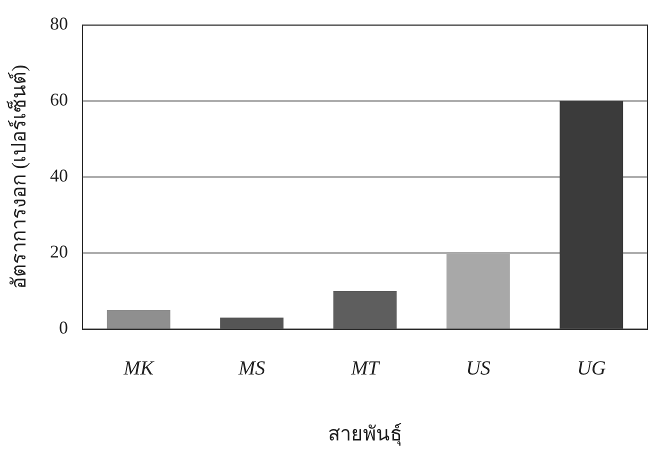 The image size is (650, 455). Describe the element at coordinates (365, 368) in the screenshot. I see `x-tick-label: MT` at that location.